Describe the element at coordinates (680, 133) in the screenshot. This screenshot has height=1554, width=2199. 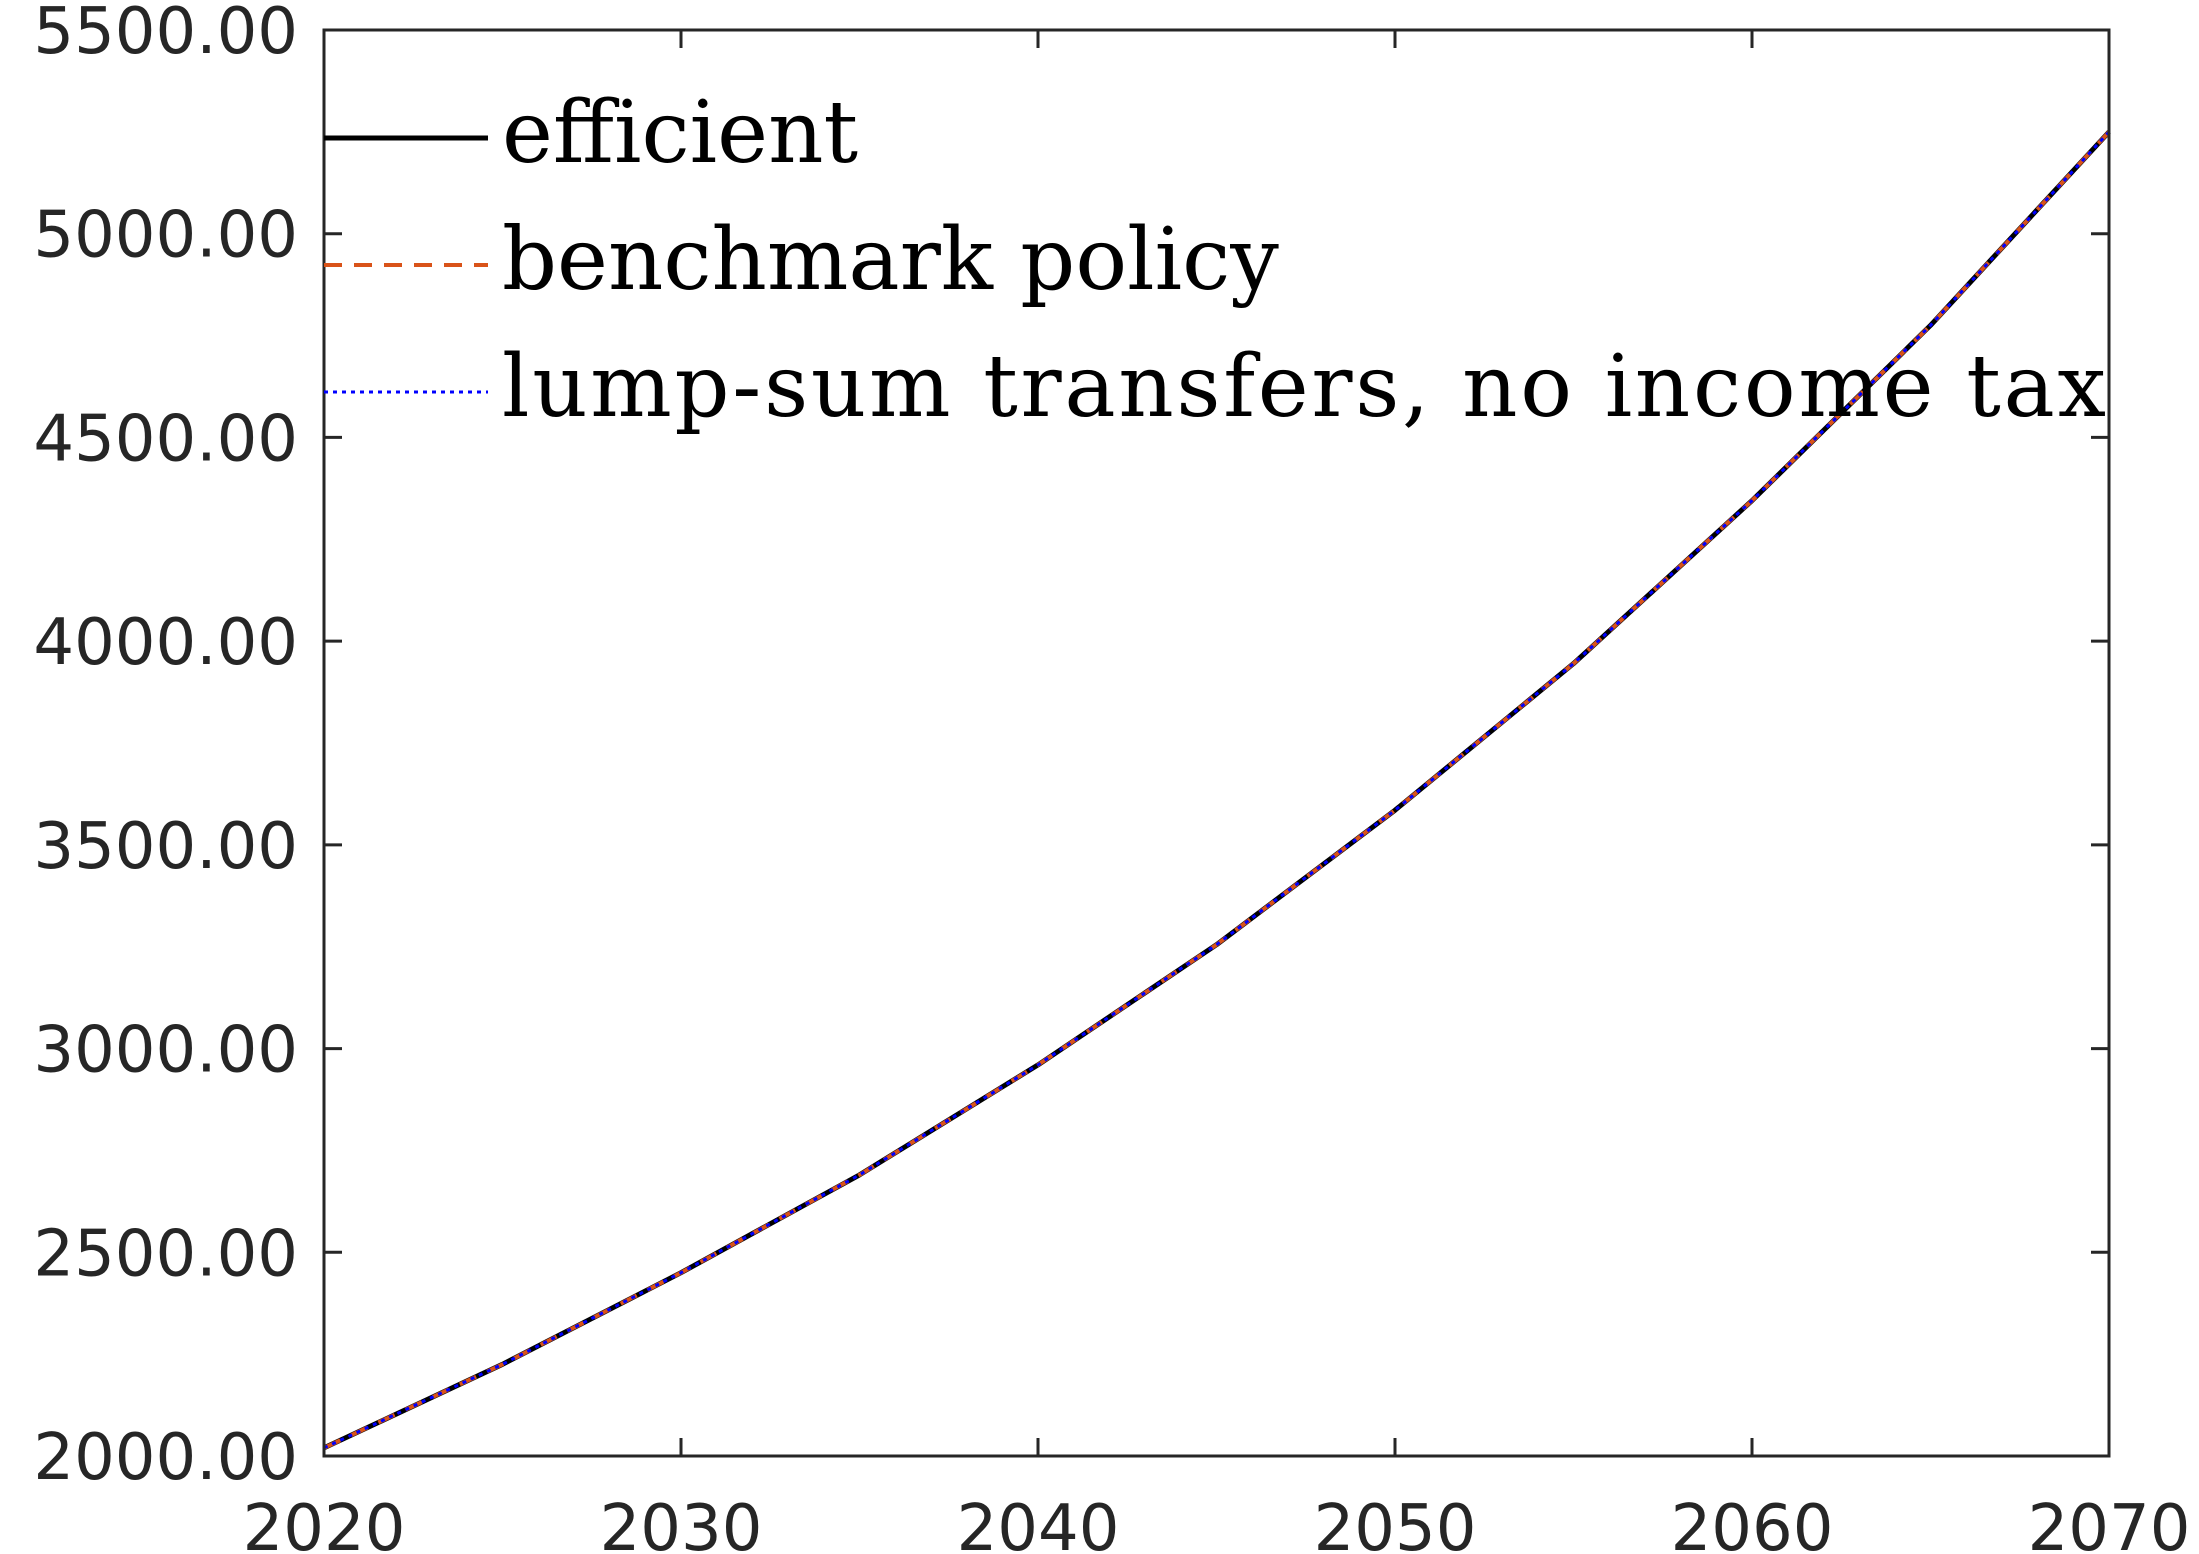
I see `legend-label: efficient` at that location.